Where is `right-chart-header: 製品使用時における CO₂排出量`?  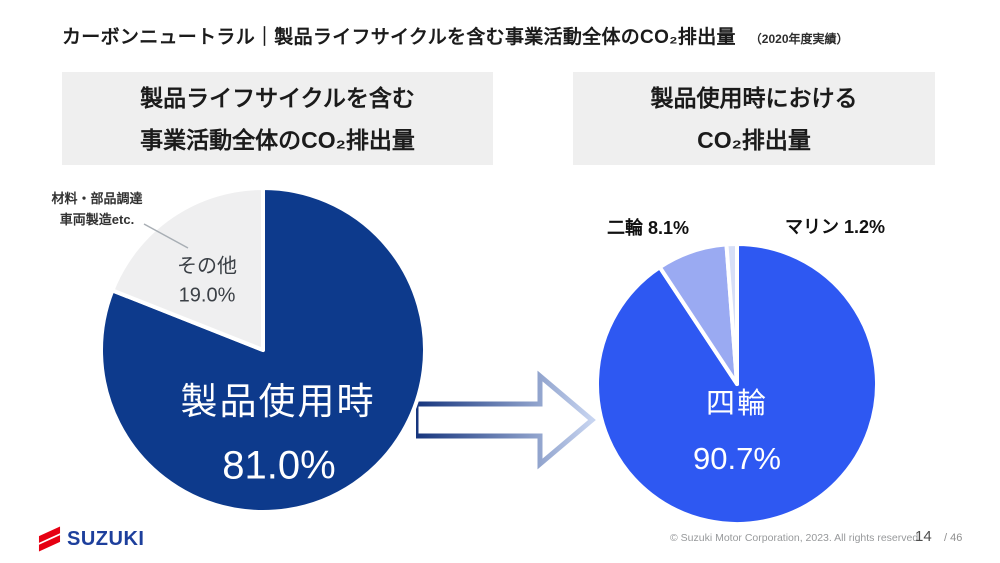 right-chart-header: 製品使用時における CO₂排出量 is located at coordinates (754, 118).